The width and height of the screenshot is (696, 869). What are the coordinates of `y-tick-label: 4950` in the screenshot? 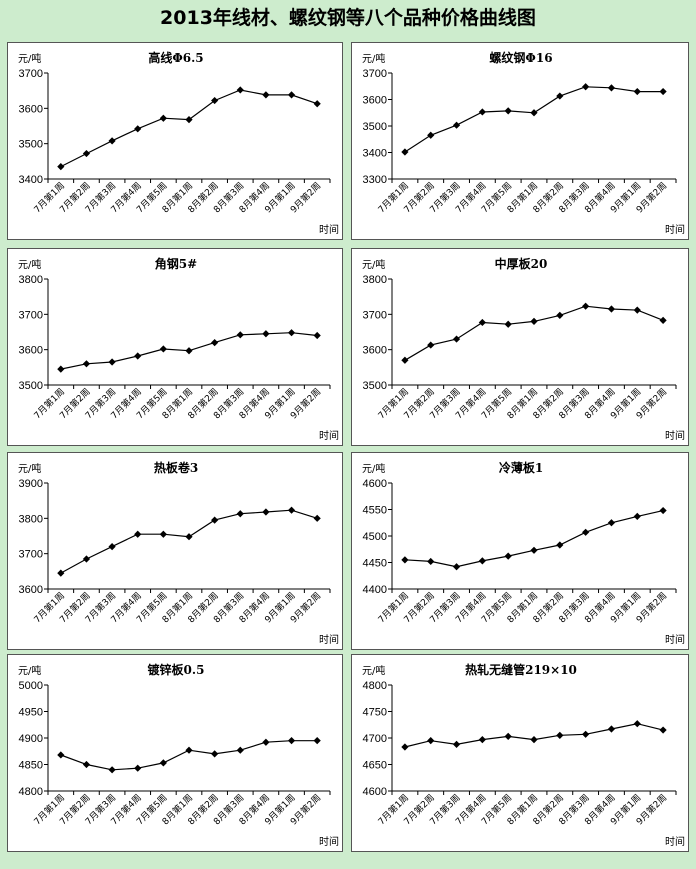 It's located at (31, 713).